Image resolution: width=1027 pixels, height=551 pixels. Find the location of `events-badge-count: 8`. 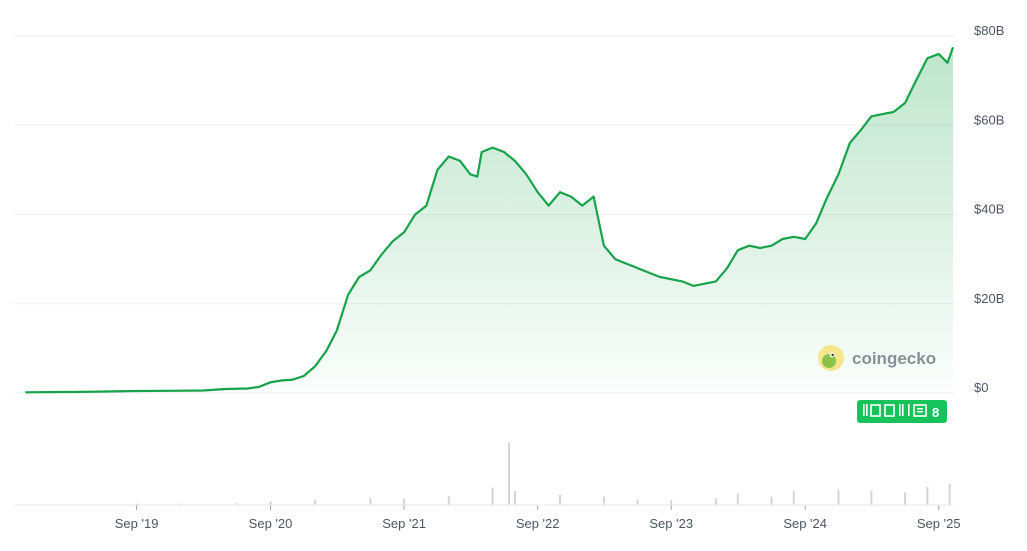

events-badge-count: 8 is located at coordinates (935, 412).